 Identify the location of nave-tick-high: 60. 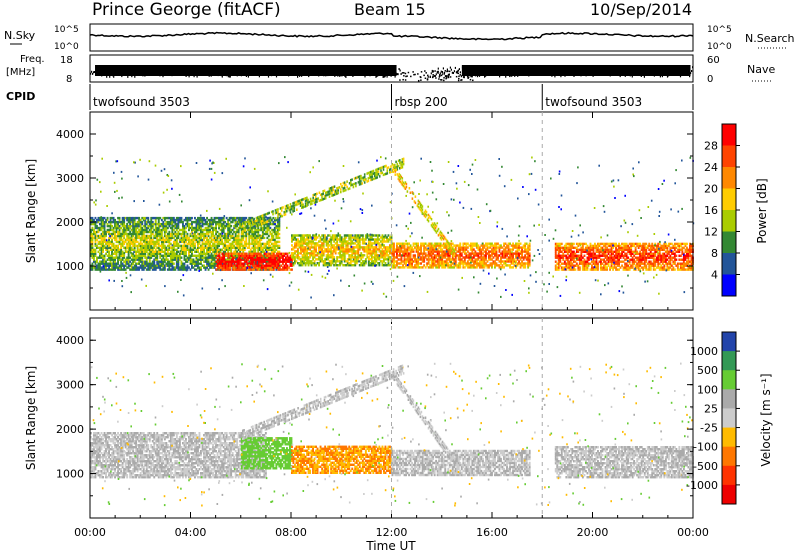
(713, 60).